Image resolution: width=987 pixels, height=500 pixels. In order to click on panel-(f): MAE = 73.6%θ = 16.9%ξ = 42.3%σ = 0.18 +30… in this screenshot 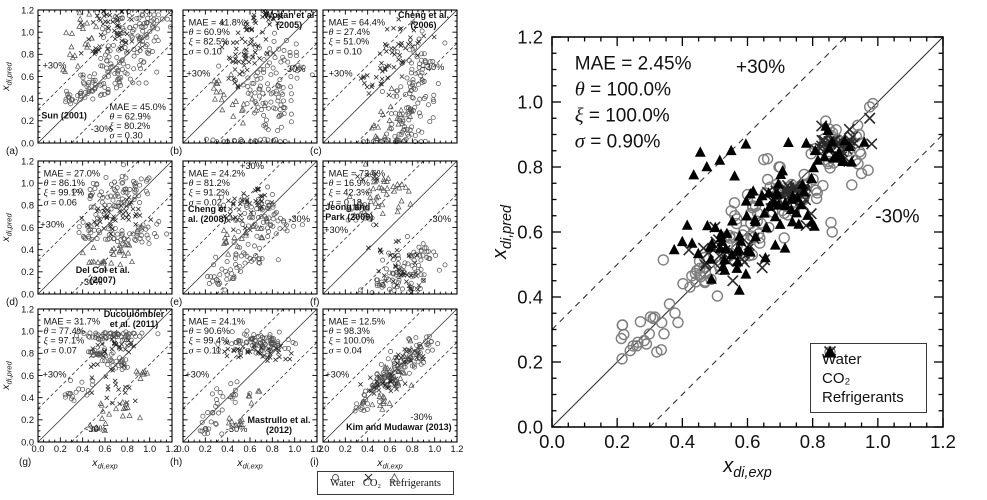, I will do `click(390, 228)`.